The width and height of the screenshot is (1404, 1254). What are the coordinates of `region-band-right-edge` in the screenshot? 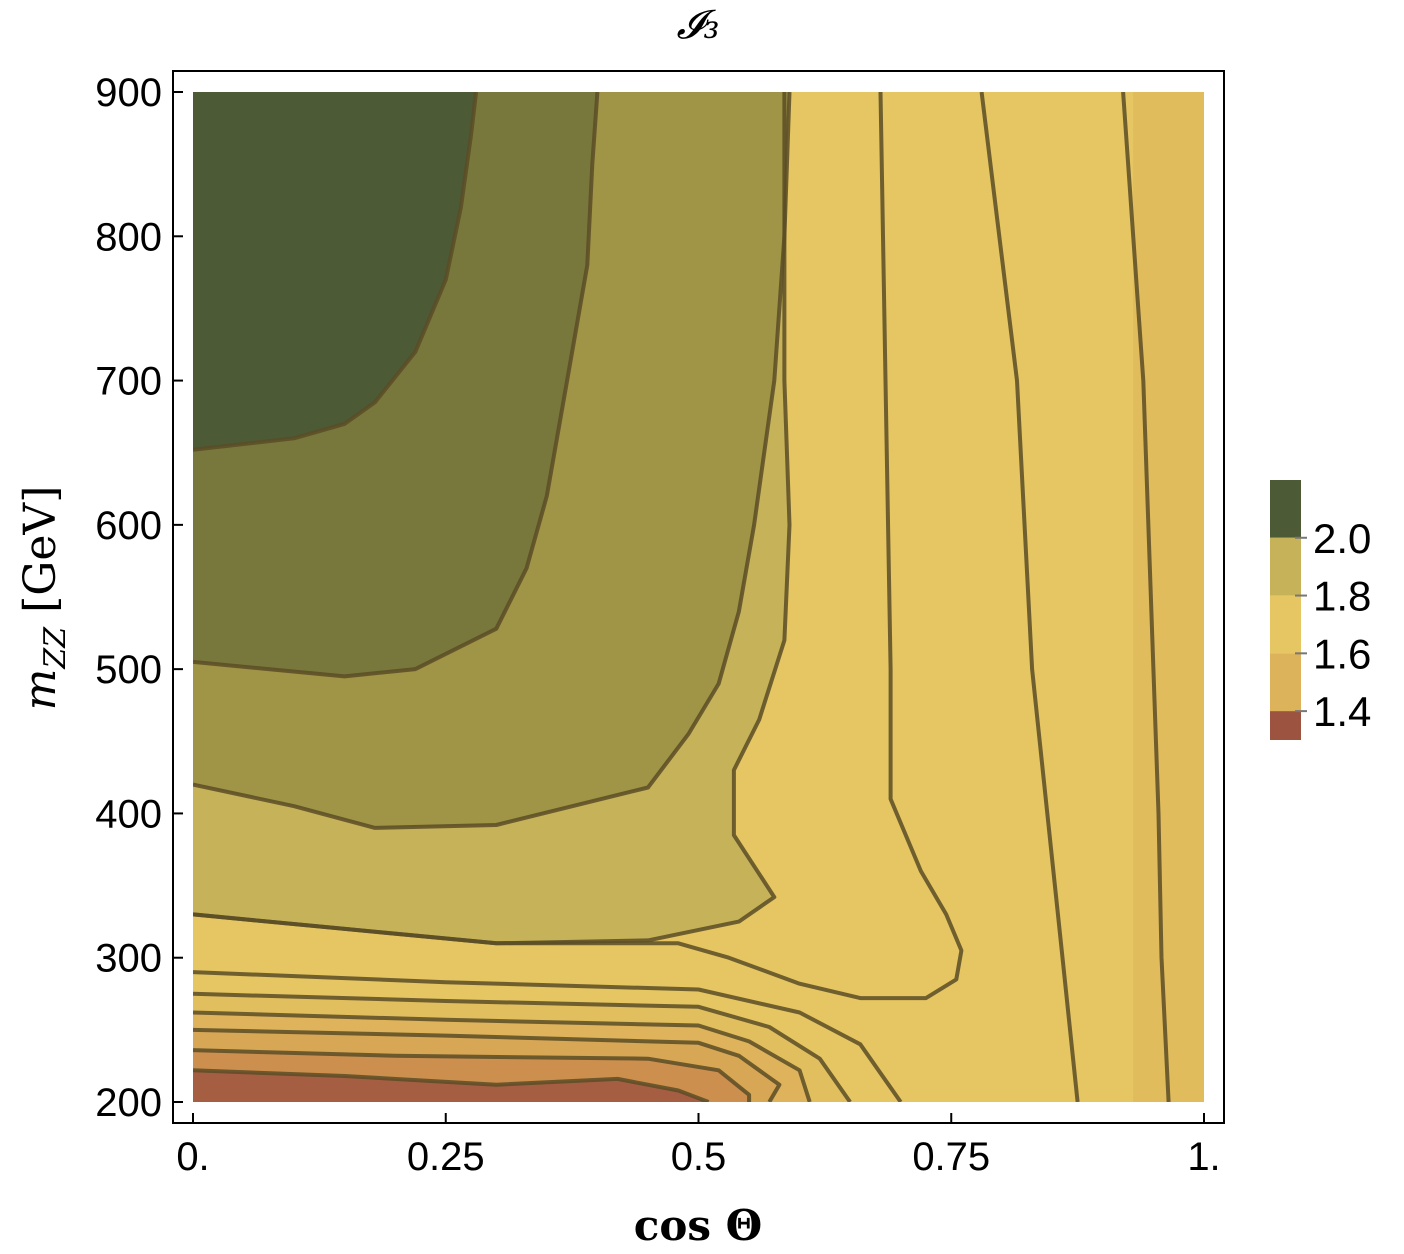 It's located at (1168, 597).